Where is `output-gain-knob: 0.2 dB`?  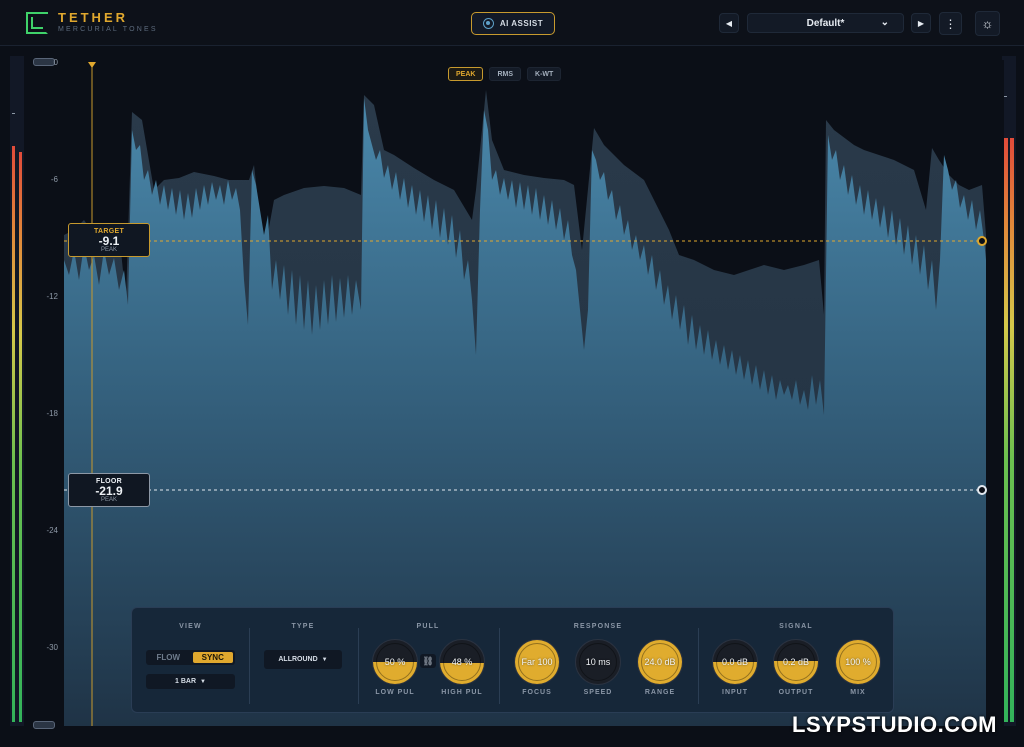
output-gain-knob: 0.2 dB is located at coordinates (796, 662).